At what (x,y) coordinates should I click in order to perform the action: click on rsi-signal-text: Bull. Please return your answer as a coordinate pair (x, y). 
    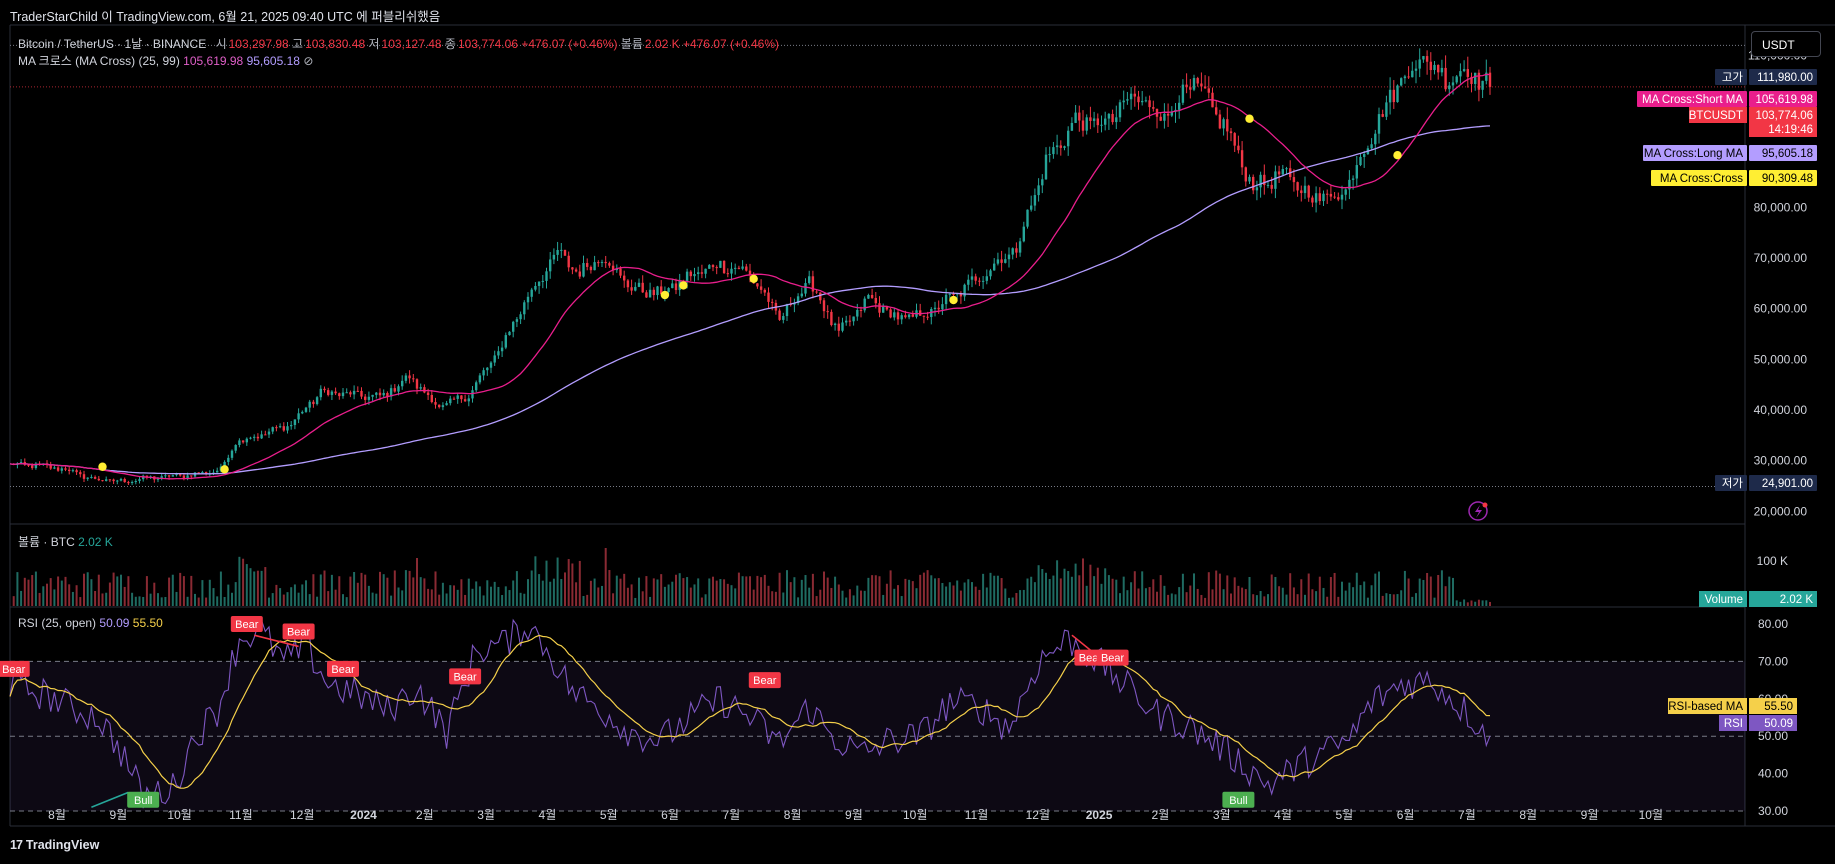
    Looking at the image, I should click on (1238, 801).